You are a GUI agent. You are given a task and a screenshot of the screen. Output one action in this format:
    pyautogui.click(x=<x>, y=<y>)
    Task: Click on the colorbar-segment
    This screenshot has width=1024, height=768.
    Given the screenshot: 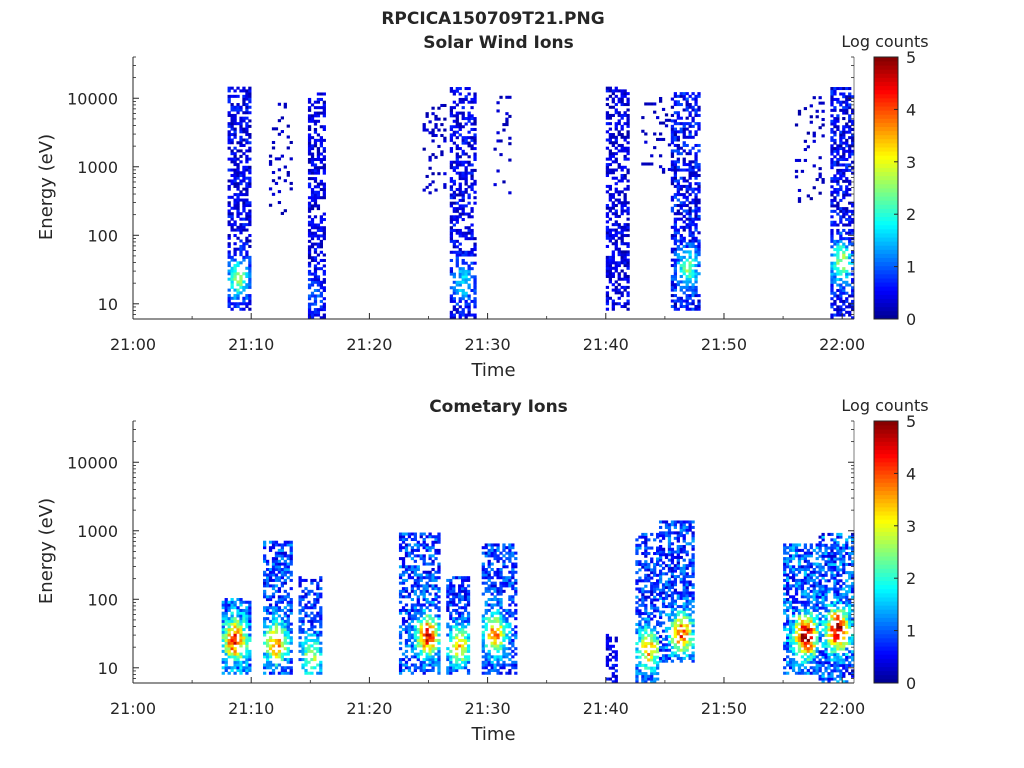 What is the action you would take?
    pyautogui.click(x=886, y=63)
    